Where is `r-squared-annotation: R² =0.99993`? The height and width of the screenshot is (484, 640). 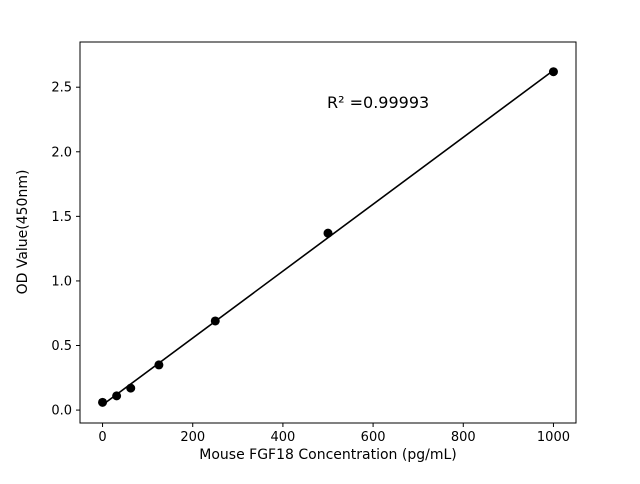 r-squared-annotation: R² =0.99993 is located at coordinates (378, 102).